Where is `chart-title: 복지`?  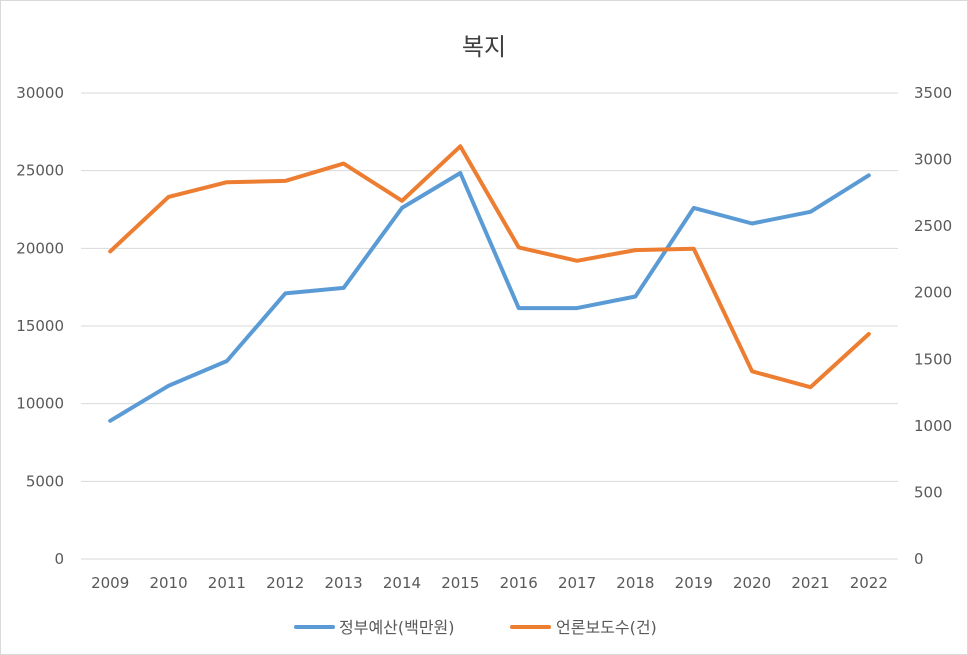
chart-title: 복지 is located at coordinates (484, 47).